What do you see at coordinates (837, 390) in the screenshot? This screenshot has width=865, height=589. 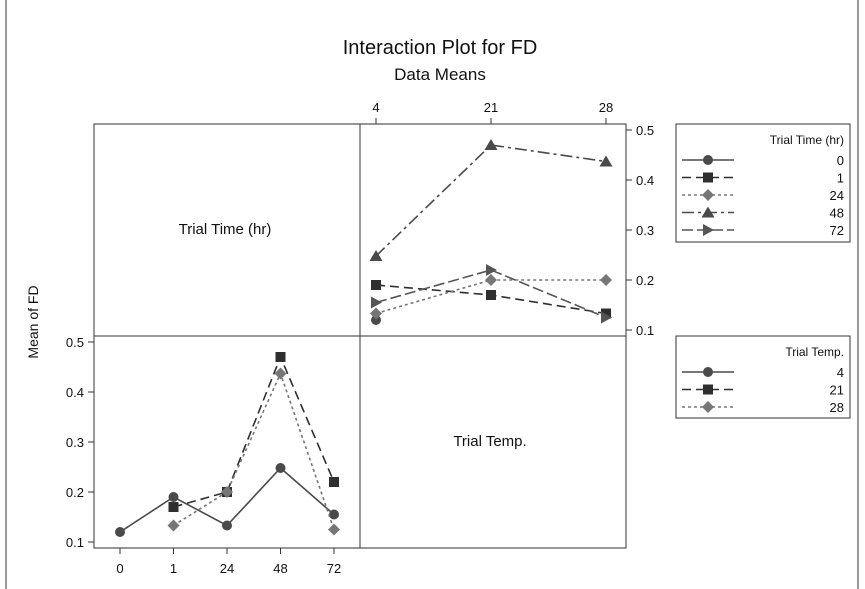 I see `legend-entry: 21` at bounding box center [837, 390].